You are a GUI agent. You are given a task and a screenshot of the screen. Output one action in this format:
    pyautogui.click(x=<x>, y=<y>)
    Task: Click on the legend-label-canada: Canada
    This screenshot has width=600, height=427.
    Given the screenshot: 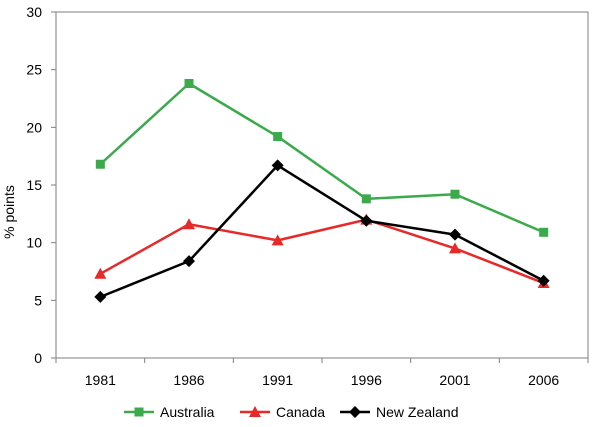 What is the action you would take?
    pyautogui.click(x=300, y=412)
    